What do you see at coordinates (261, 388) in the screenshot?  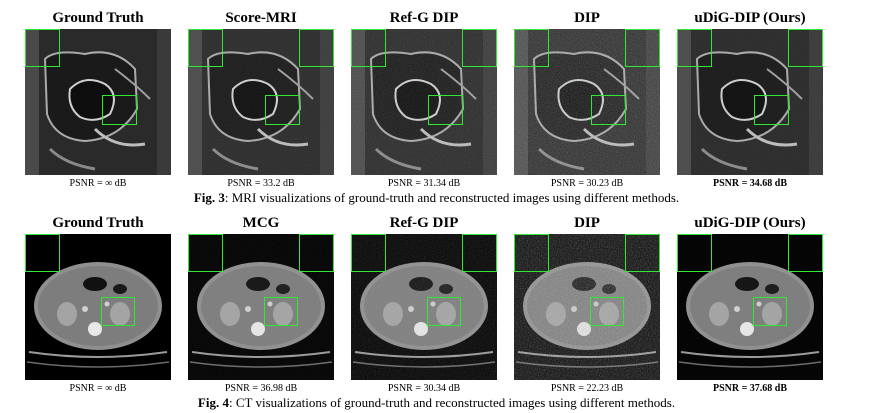 I see `psnr-label: PSNR = 36.98 dB` at bounding box center [261, 388].